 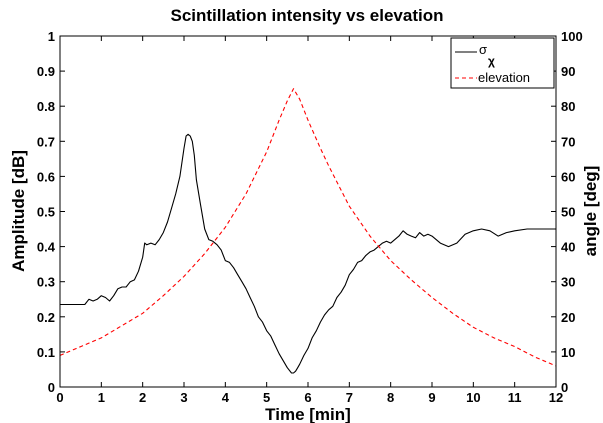 I want to click on y-left-tick-label: 0.6, so click(x=46, y=176).